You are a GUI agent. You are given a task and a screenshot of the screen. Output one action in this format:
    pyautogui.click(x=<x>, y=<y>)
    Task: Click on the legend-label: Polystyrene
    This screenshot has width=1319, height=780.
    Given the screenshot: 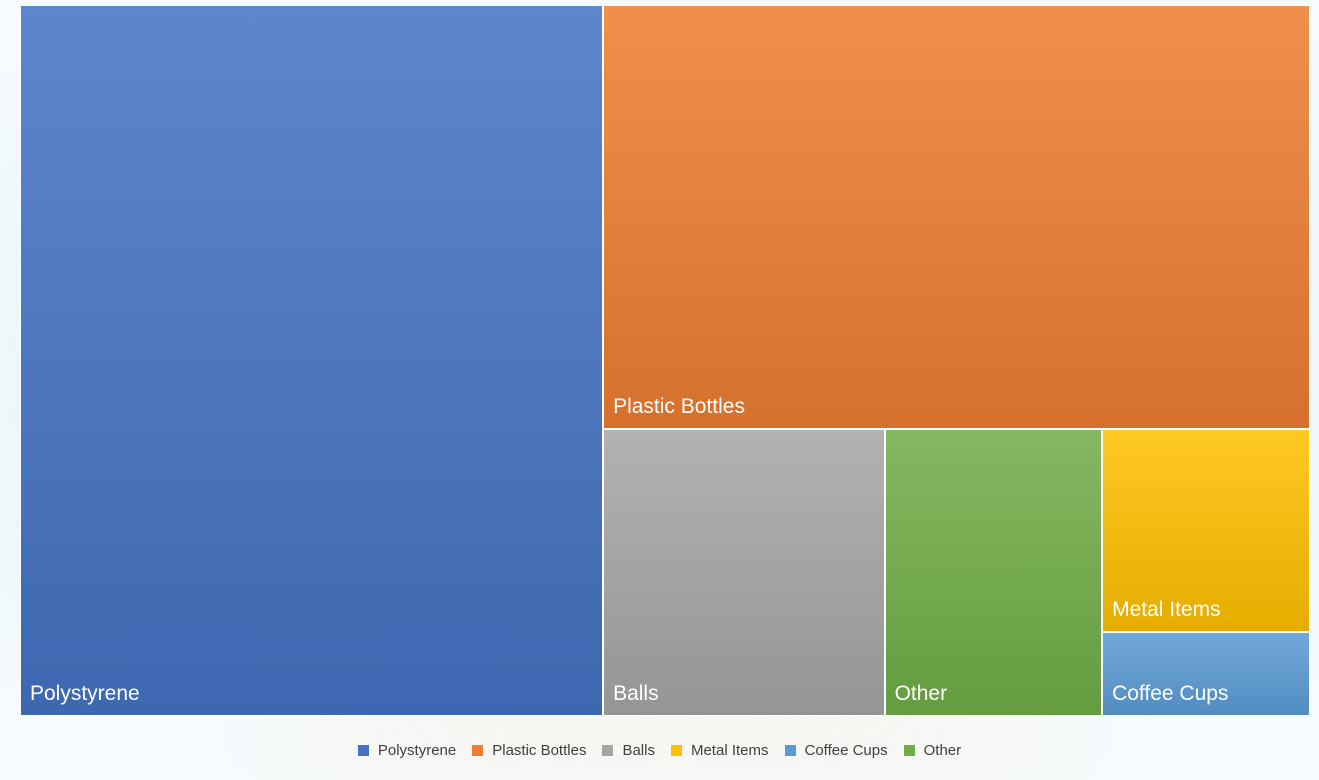 What is the action you would take?
    pyautogui.click(x=417, y=750)
    